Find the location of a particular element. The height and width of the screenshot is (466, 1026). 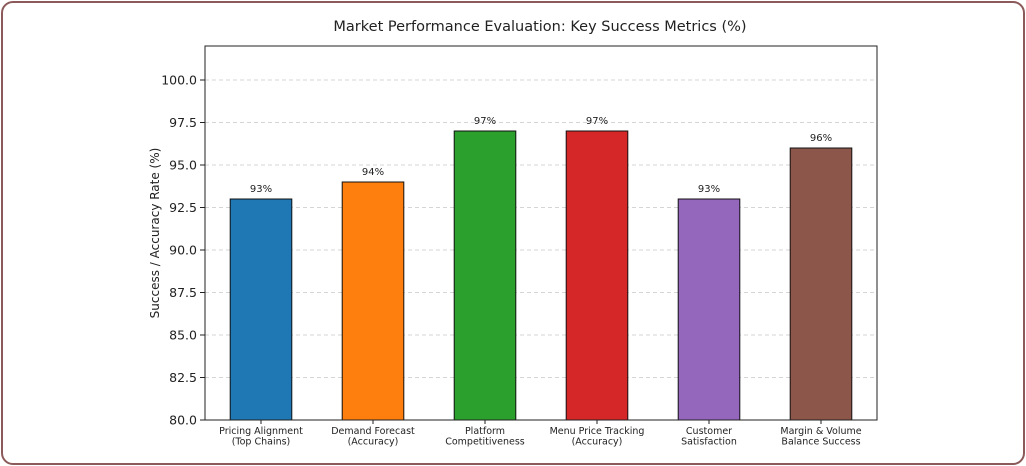

x-tick-label: Menu Price Tracking is located at coordinates (597, 431).